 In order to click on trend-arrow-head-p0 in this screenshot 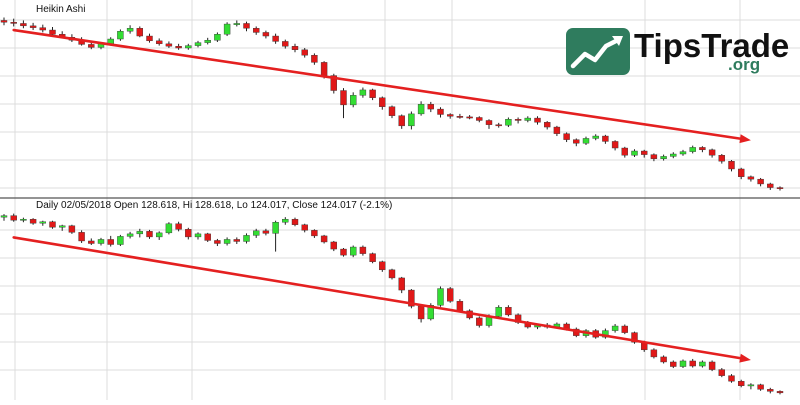, I will do `click(745, 139)`.